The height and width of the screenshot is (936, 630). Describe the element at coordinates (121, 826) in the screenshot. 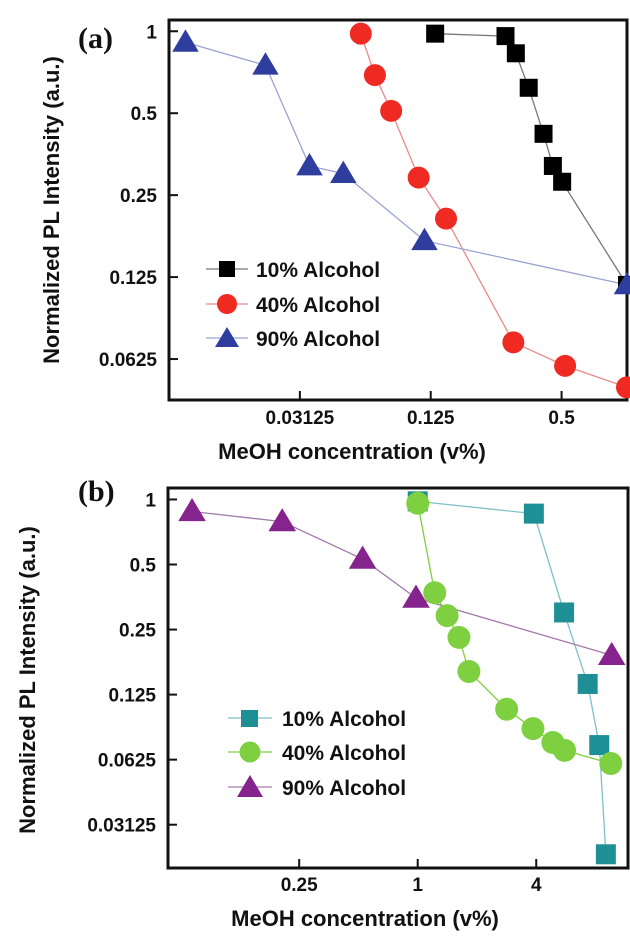

I see `y-tick-label: 0.03125` at that location.